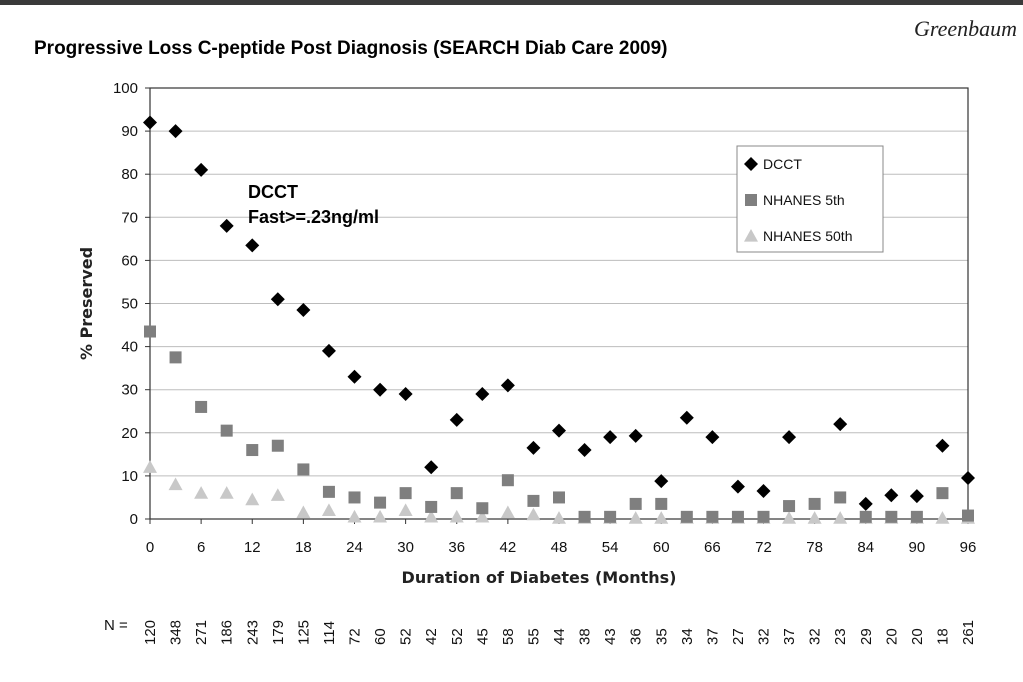  I want to click on y-tick-label: 70, so click(129, 217).